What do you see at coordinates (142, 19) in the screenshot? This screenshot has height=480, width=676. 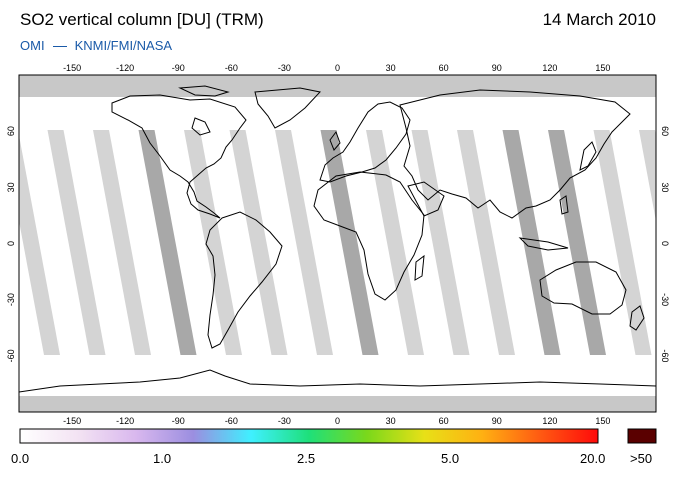 I see `map-title: SO2 vertical column [DU] (TRM)` at bounding box center [142, 19].